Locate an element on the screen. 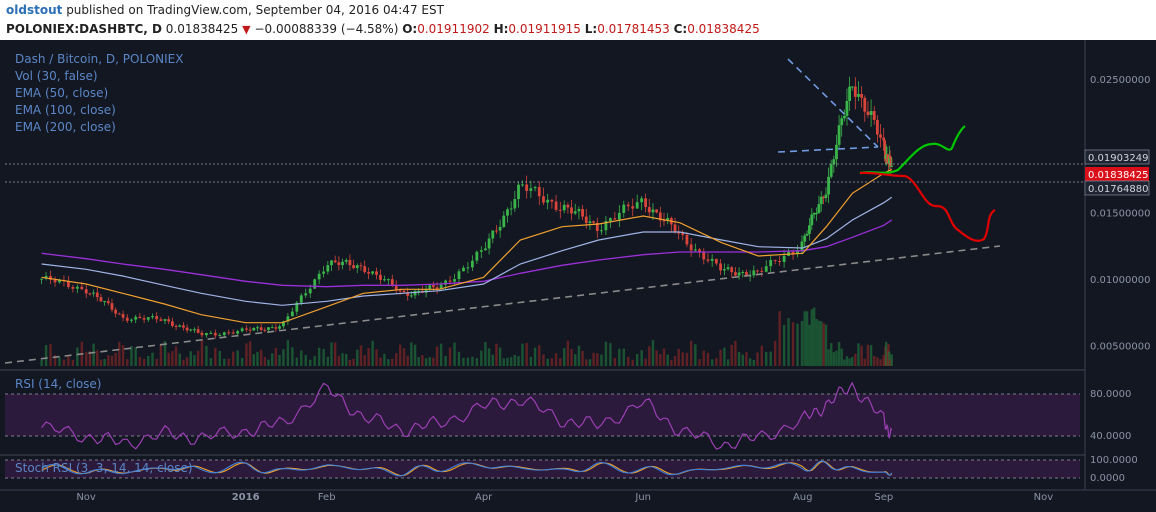 Image resolution: width=1156 pixels, height=512 pixels. wedge-upper-line is located at coordinates (833, 103).